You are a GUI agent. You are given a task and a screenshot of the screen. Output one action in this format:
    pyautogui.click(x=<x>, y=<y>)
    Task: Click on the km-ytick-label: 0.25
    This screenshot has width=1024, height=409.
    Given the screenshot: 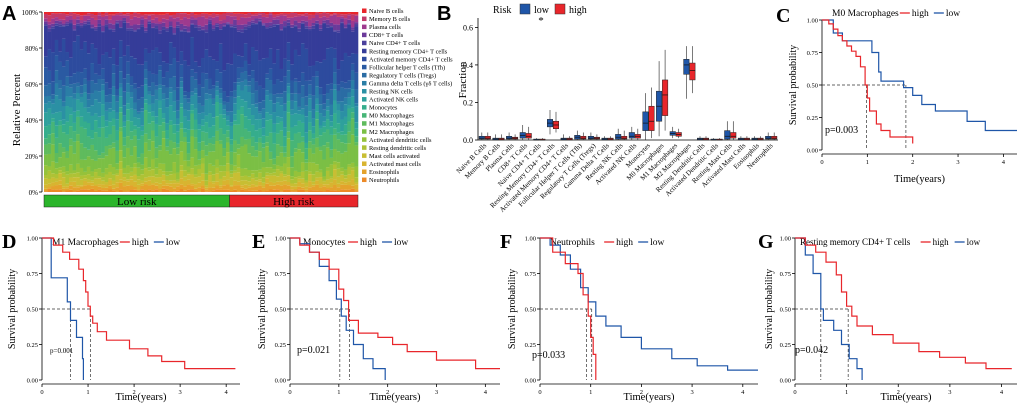 What is the action you would take?
    pyautogui.click(x=812, y=118)
    